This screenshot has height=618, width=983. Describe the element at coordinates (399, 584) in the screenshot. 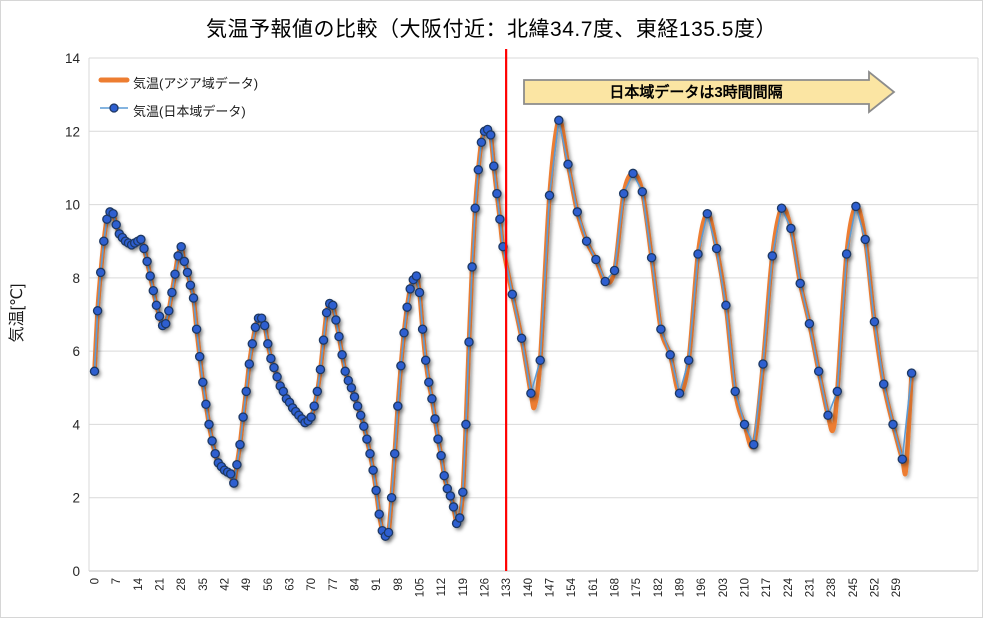

I see `svg-text: 98` at that location.